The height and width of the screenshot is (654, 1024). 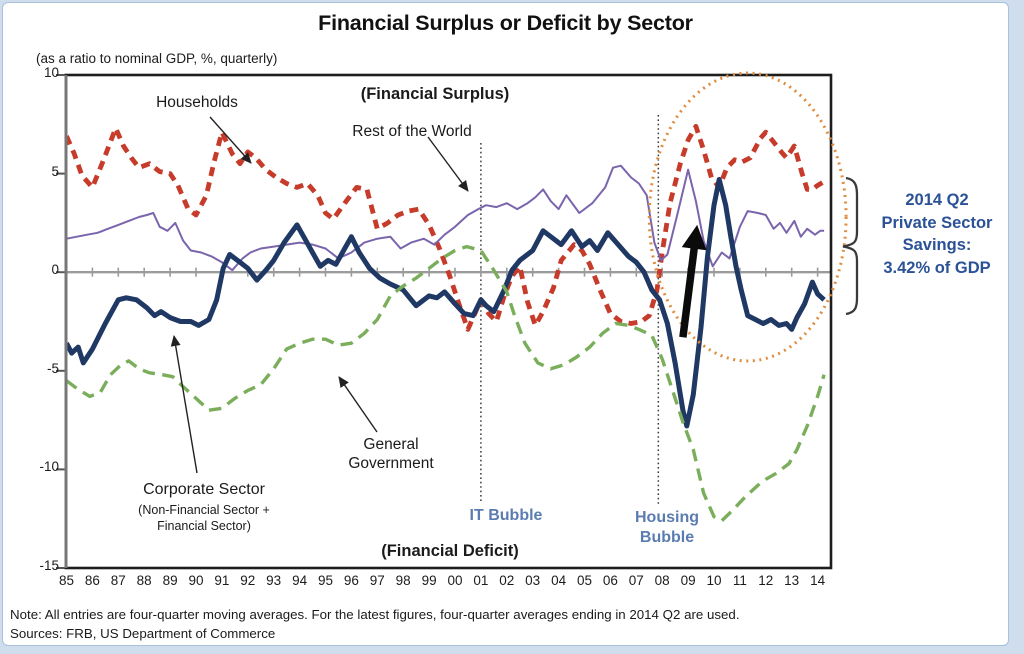 I want to click on x-tick-label: 02, so click(x=507, y=580).